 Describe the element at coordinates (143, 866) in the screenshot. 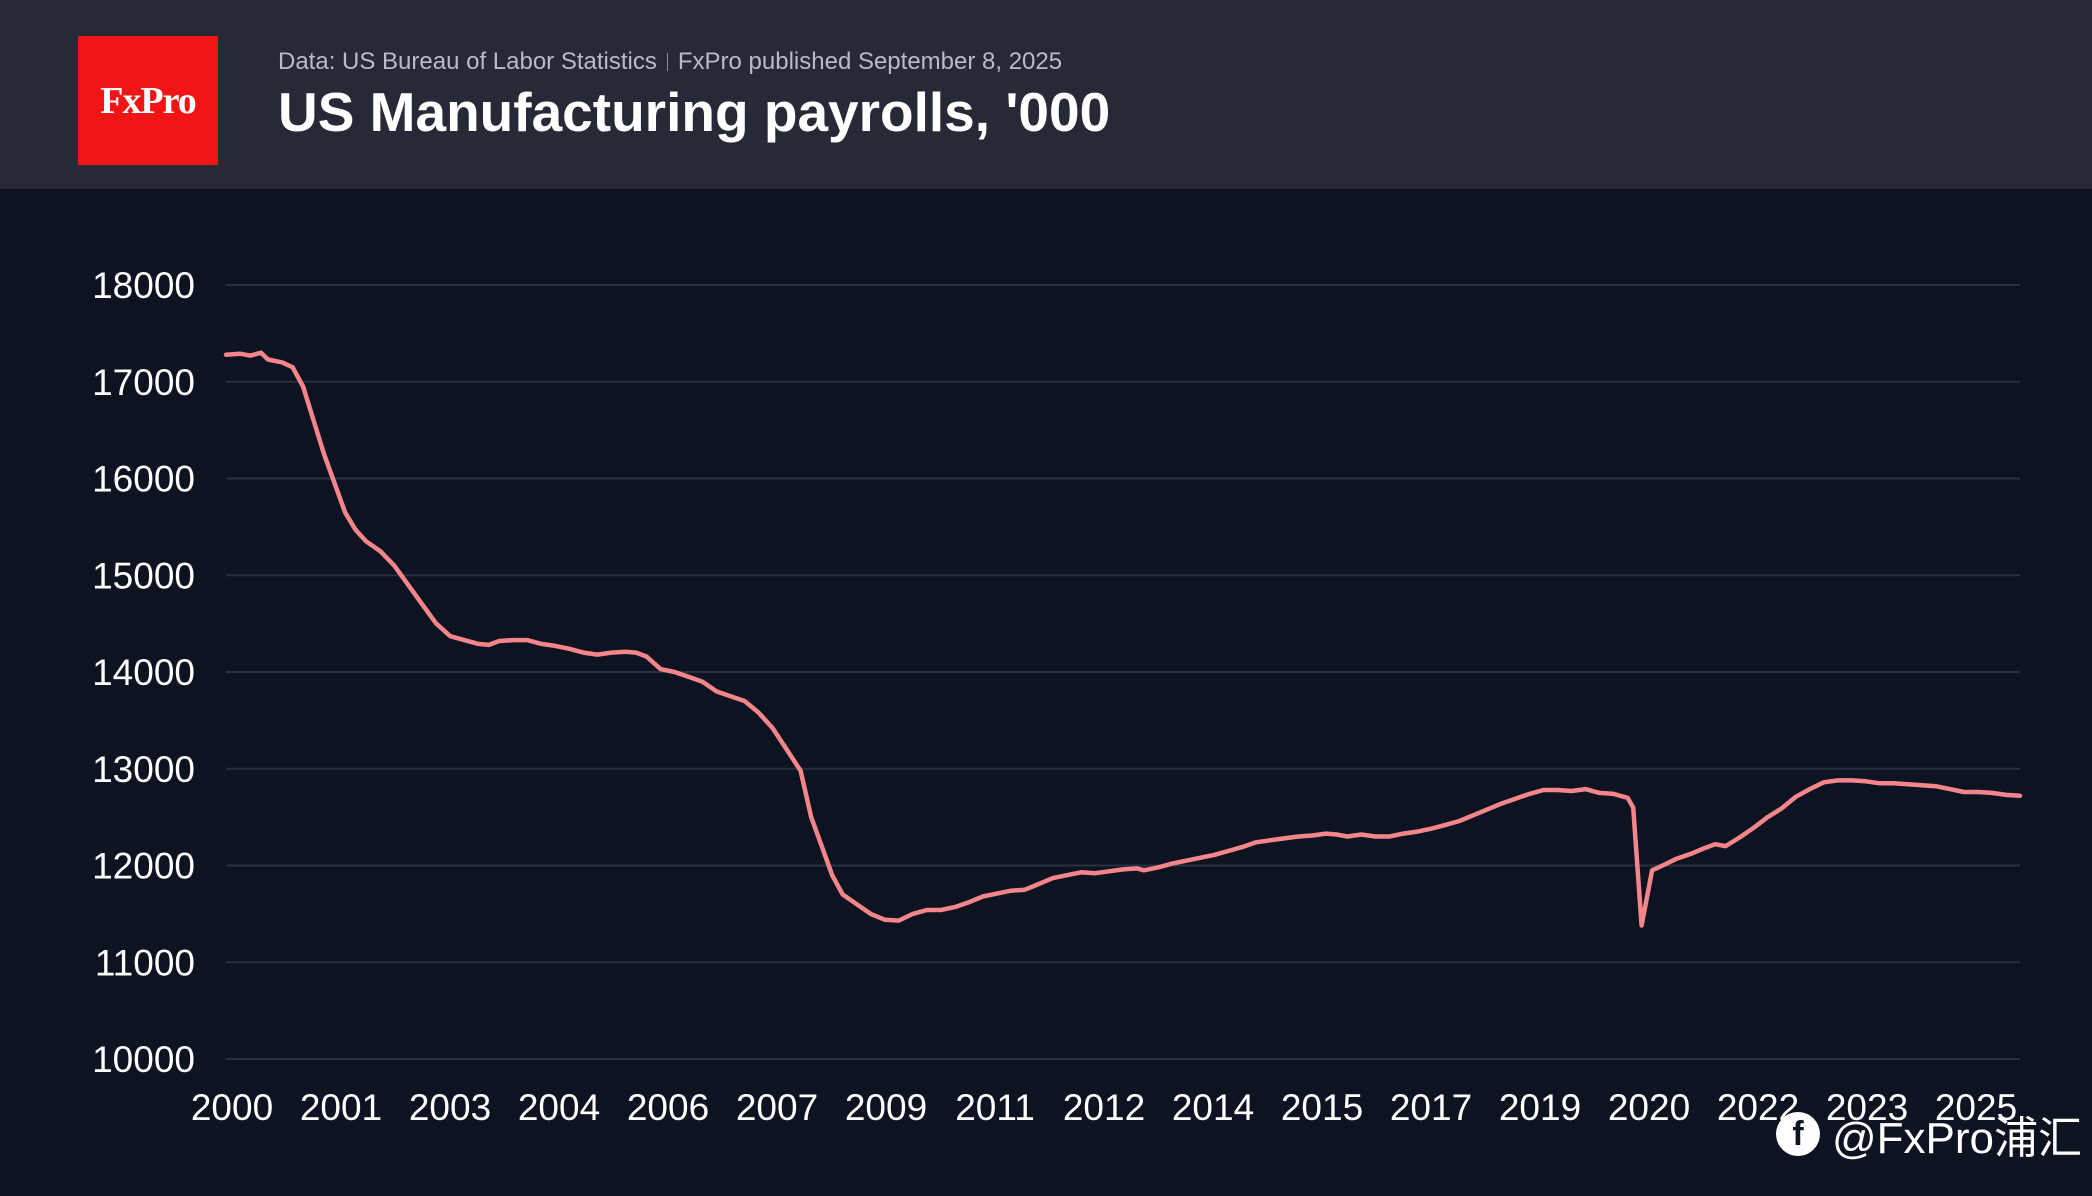

I see `y-tick-label: 12000` at that location.